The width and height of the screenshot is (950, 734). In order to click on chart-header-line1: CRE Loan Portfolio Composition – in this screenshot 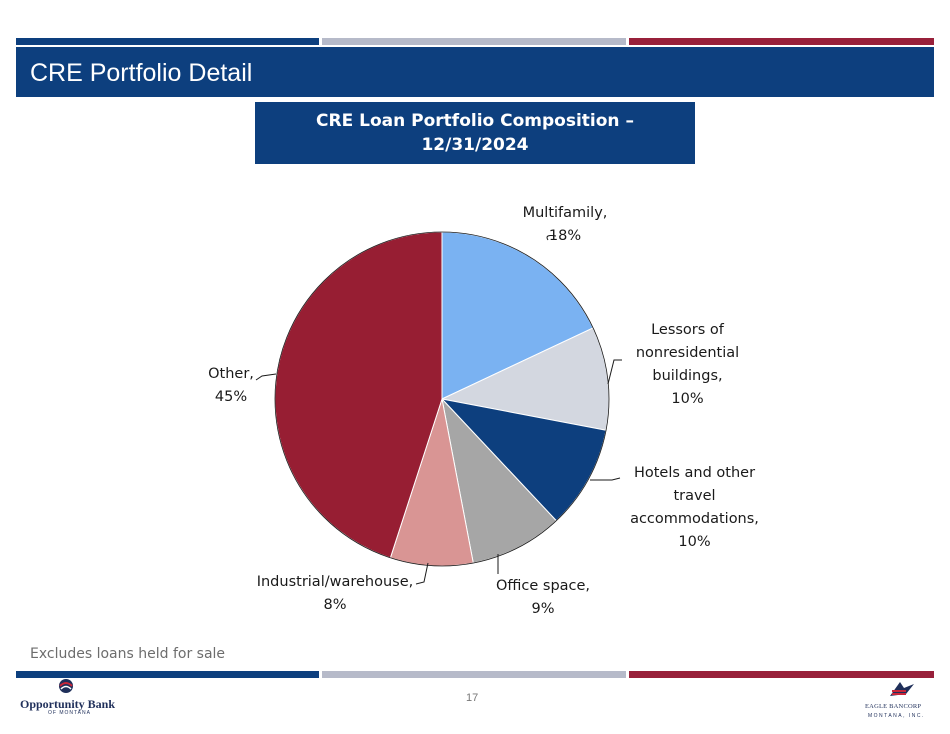, I will do `click(475, 121)`.